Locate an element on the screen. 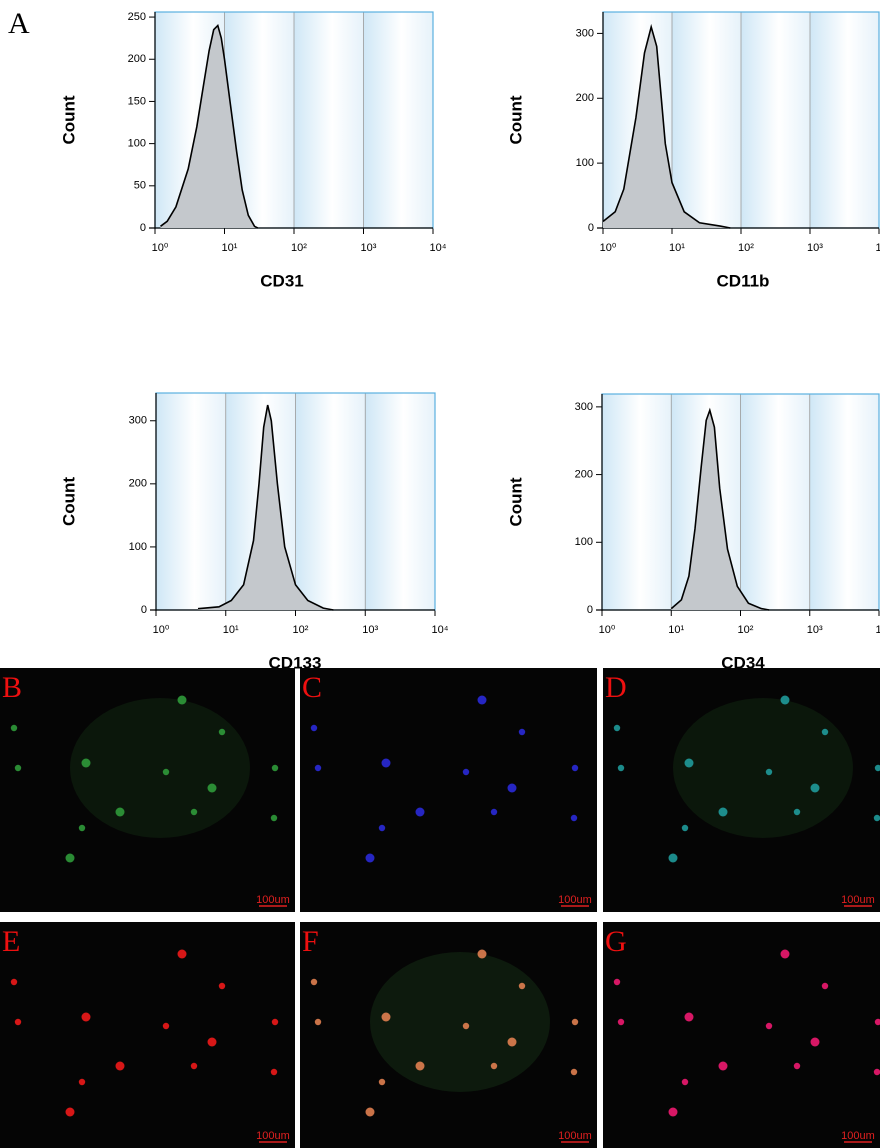 Image resolution: width=880 pixels, height=1148 pixels. y-tick-label: 50 is located at coordinates (140, 186).